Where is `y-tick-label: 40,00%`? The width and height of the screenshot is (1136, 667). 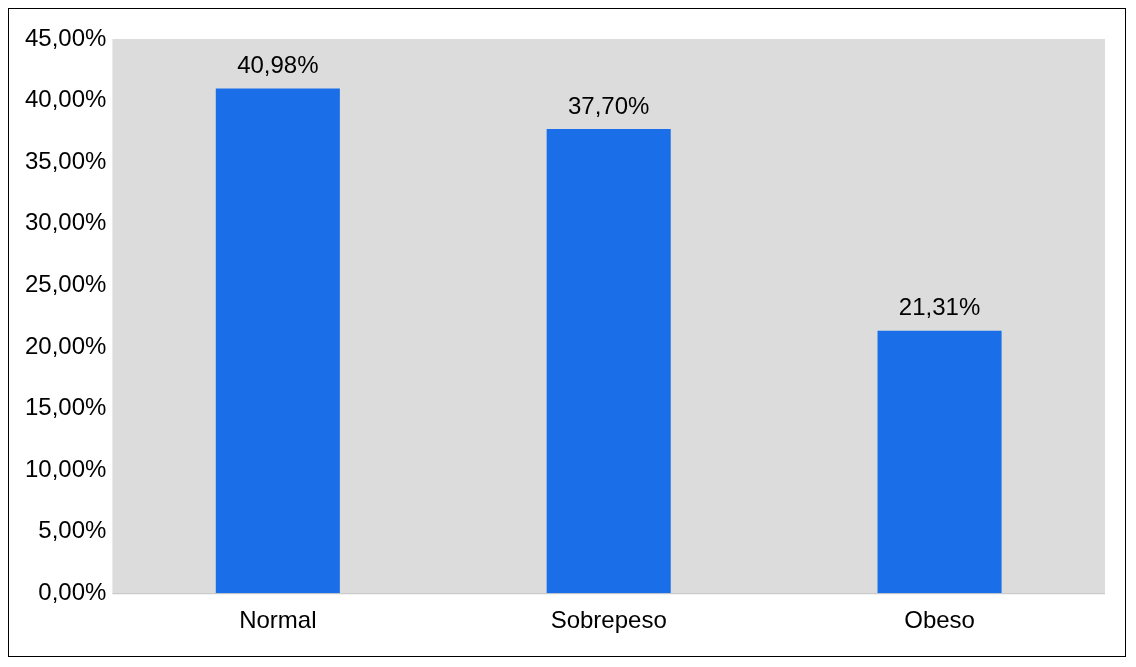
y-tick-label: 40,00% is located at coordinates (65, 99).